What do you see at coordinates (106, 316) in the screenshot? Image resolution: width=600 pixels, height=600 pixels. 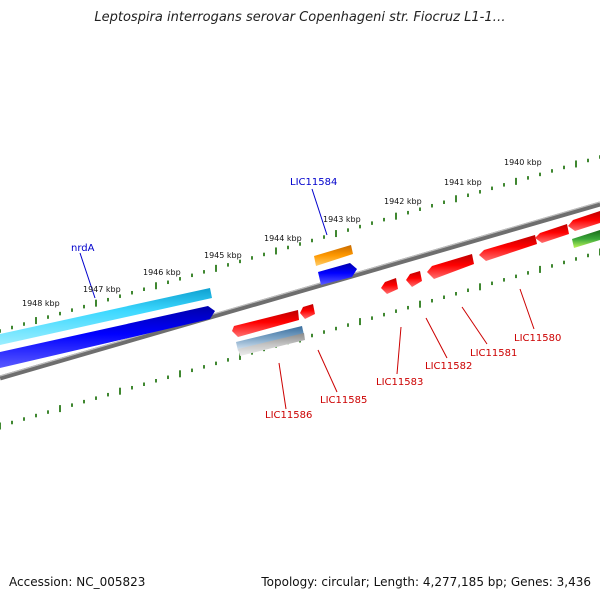 I see `cyan-feature-nrdA` at bounding box center [106, 316].